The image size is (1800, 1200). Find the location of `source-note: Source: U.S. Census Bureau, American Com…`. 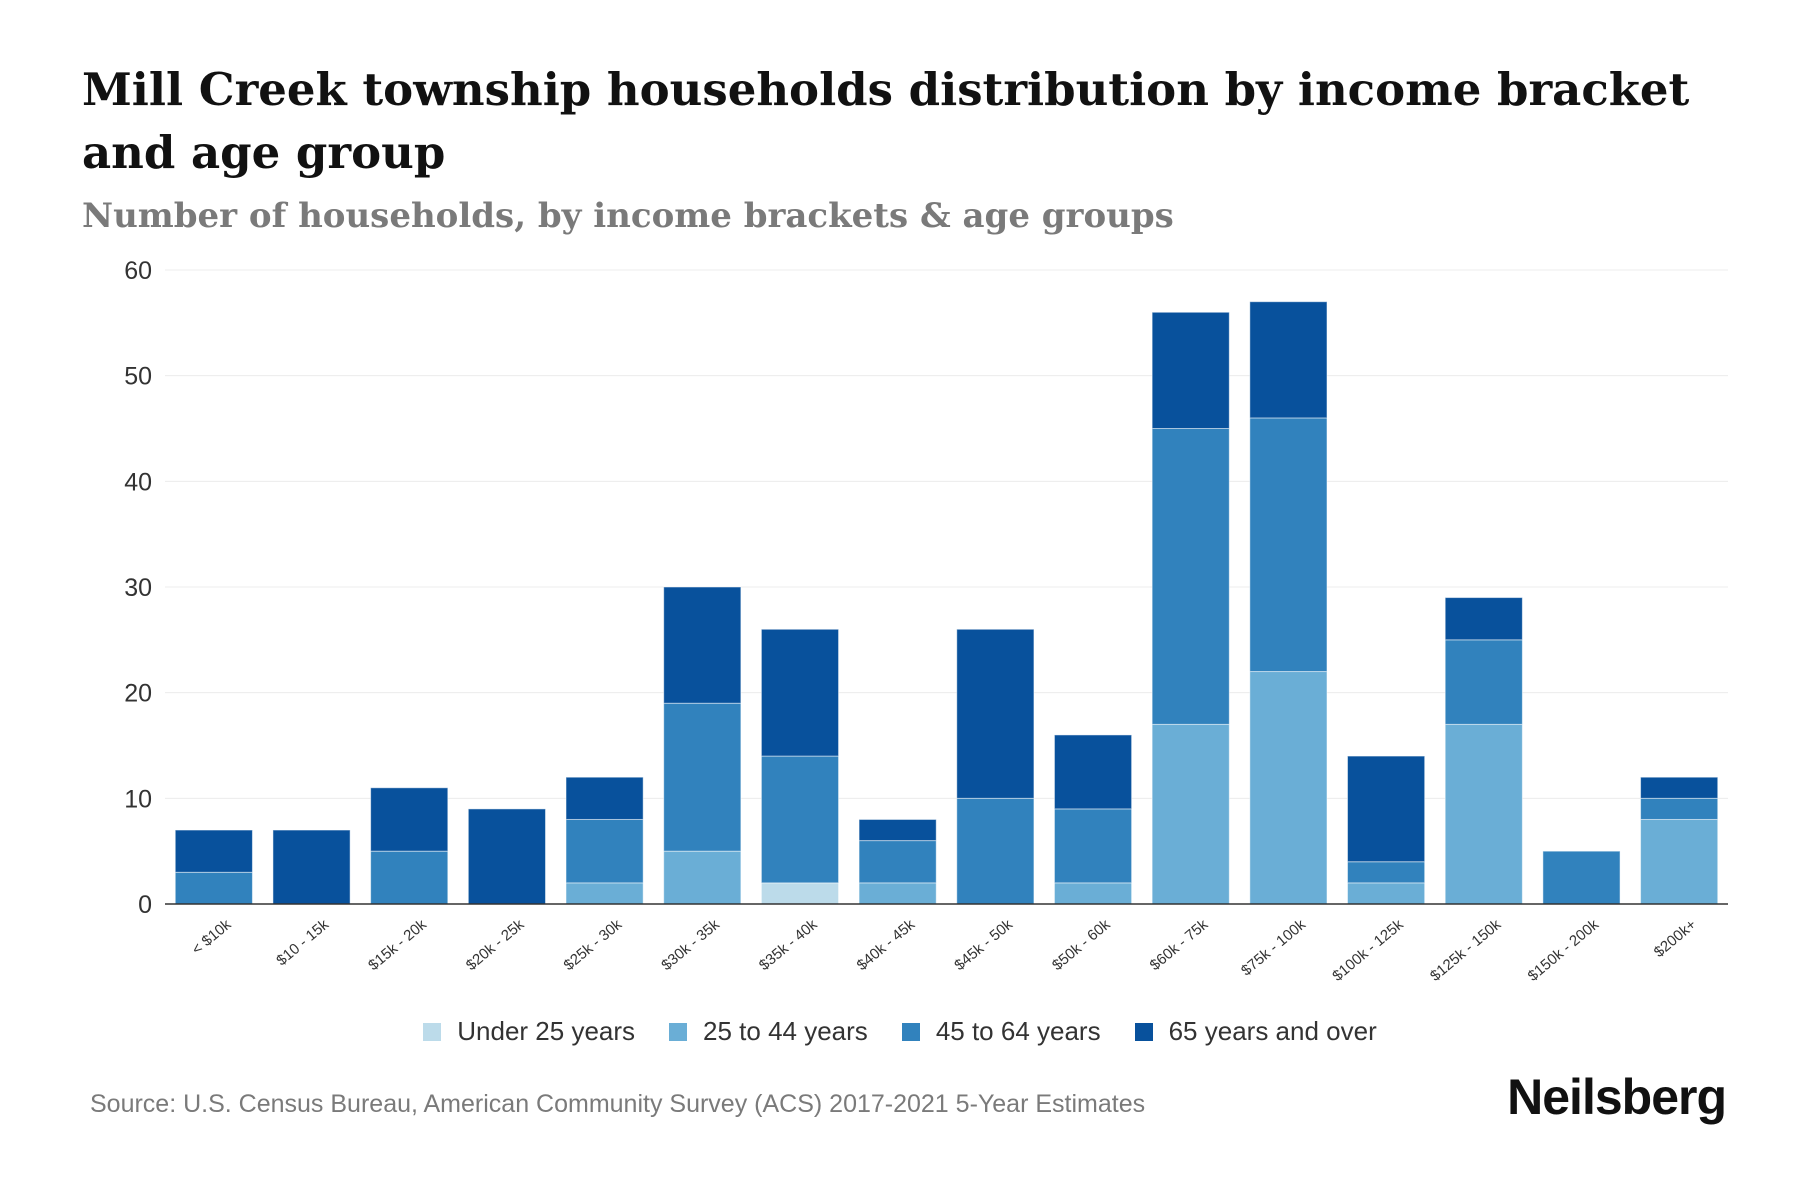

source-note: Source: U.S. Census Bureau, American Com… is located at coordinates (618, 1104).